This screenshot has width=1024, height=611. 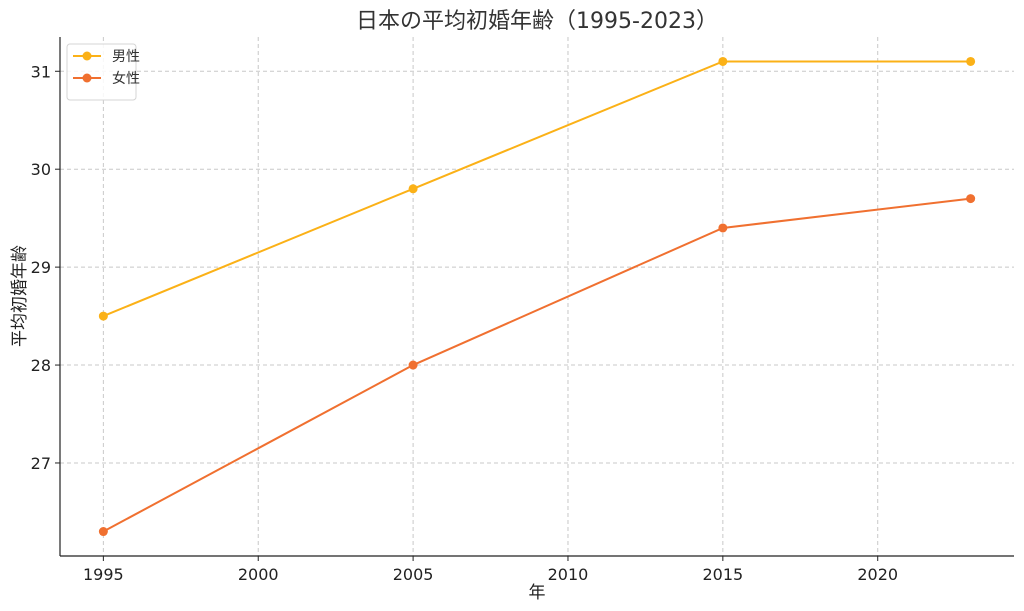 I want to click on x-axis-label: 年, so click(x=537, y=593).